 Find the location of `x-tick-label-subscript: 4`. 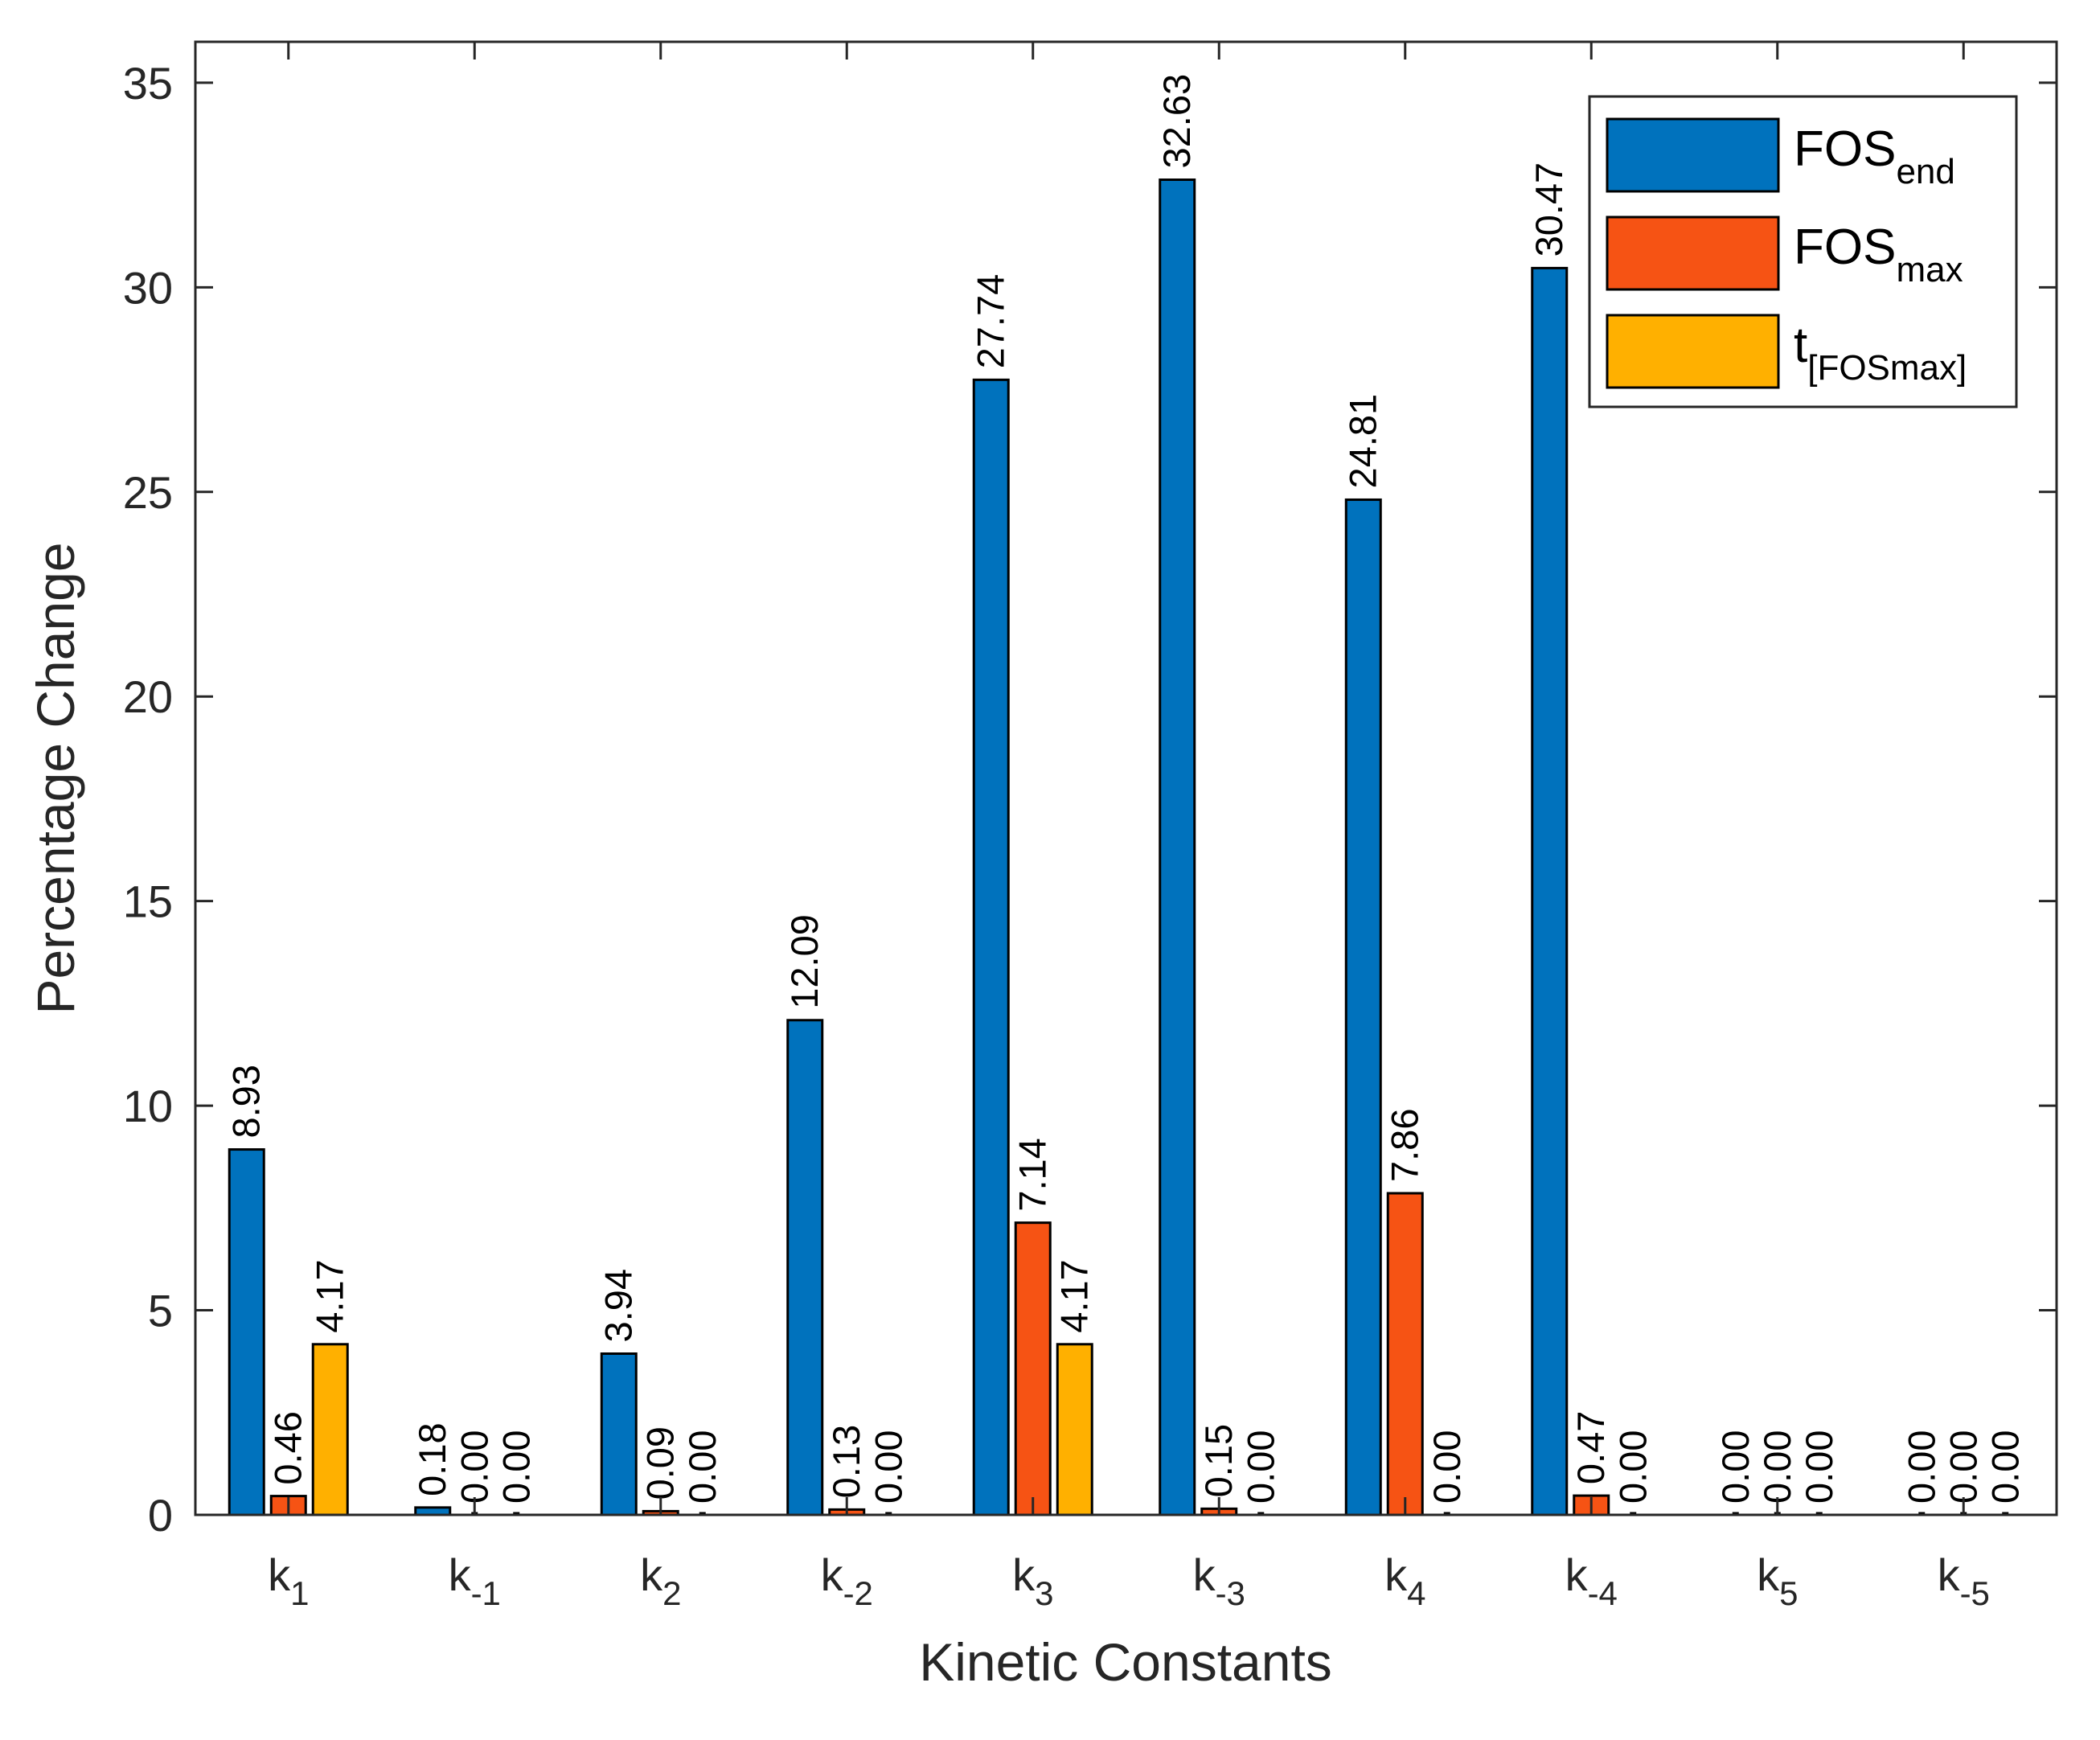

x-tick-label-subscript: 4 is located at coordinates (1416, 1593).